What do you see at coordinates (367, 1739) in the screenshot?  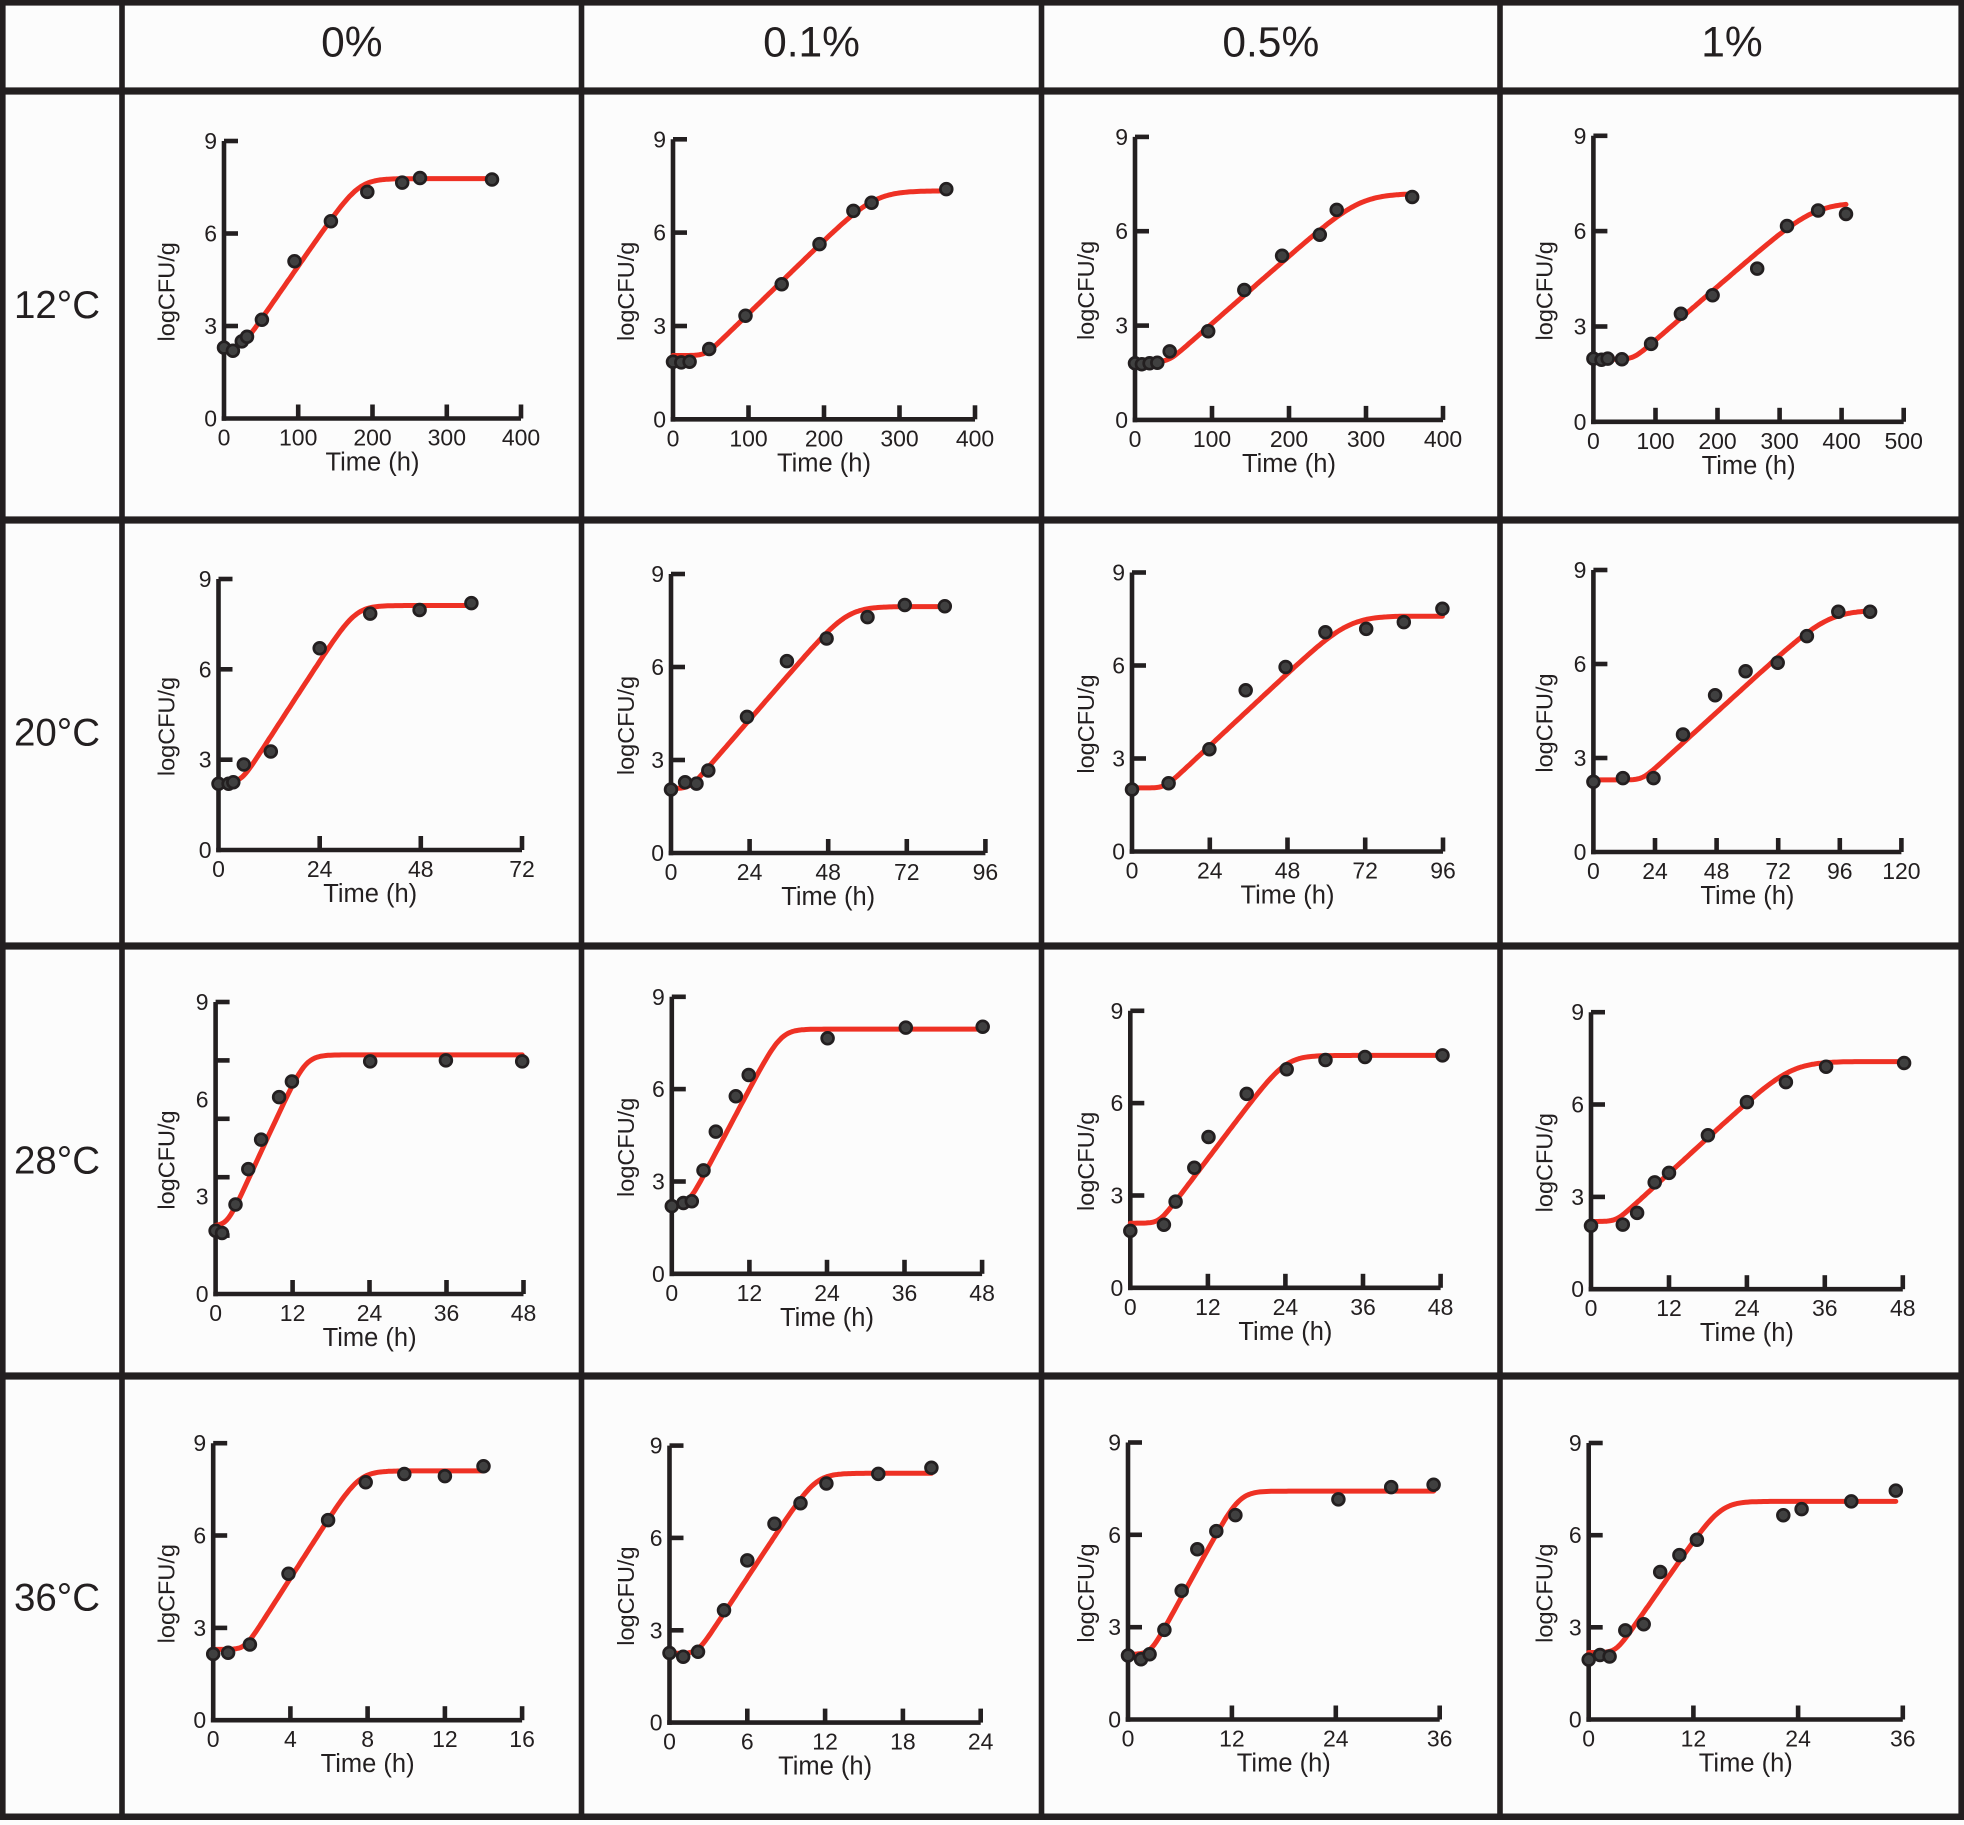 I see `svg-text: 8` at bounding box center [367, 1739].